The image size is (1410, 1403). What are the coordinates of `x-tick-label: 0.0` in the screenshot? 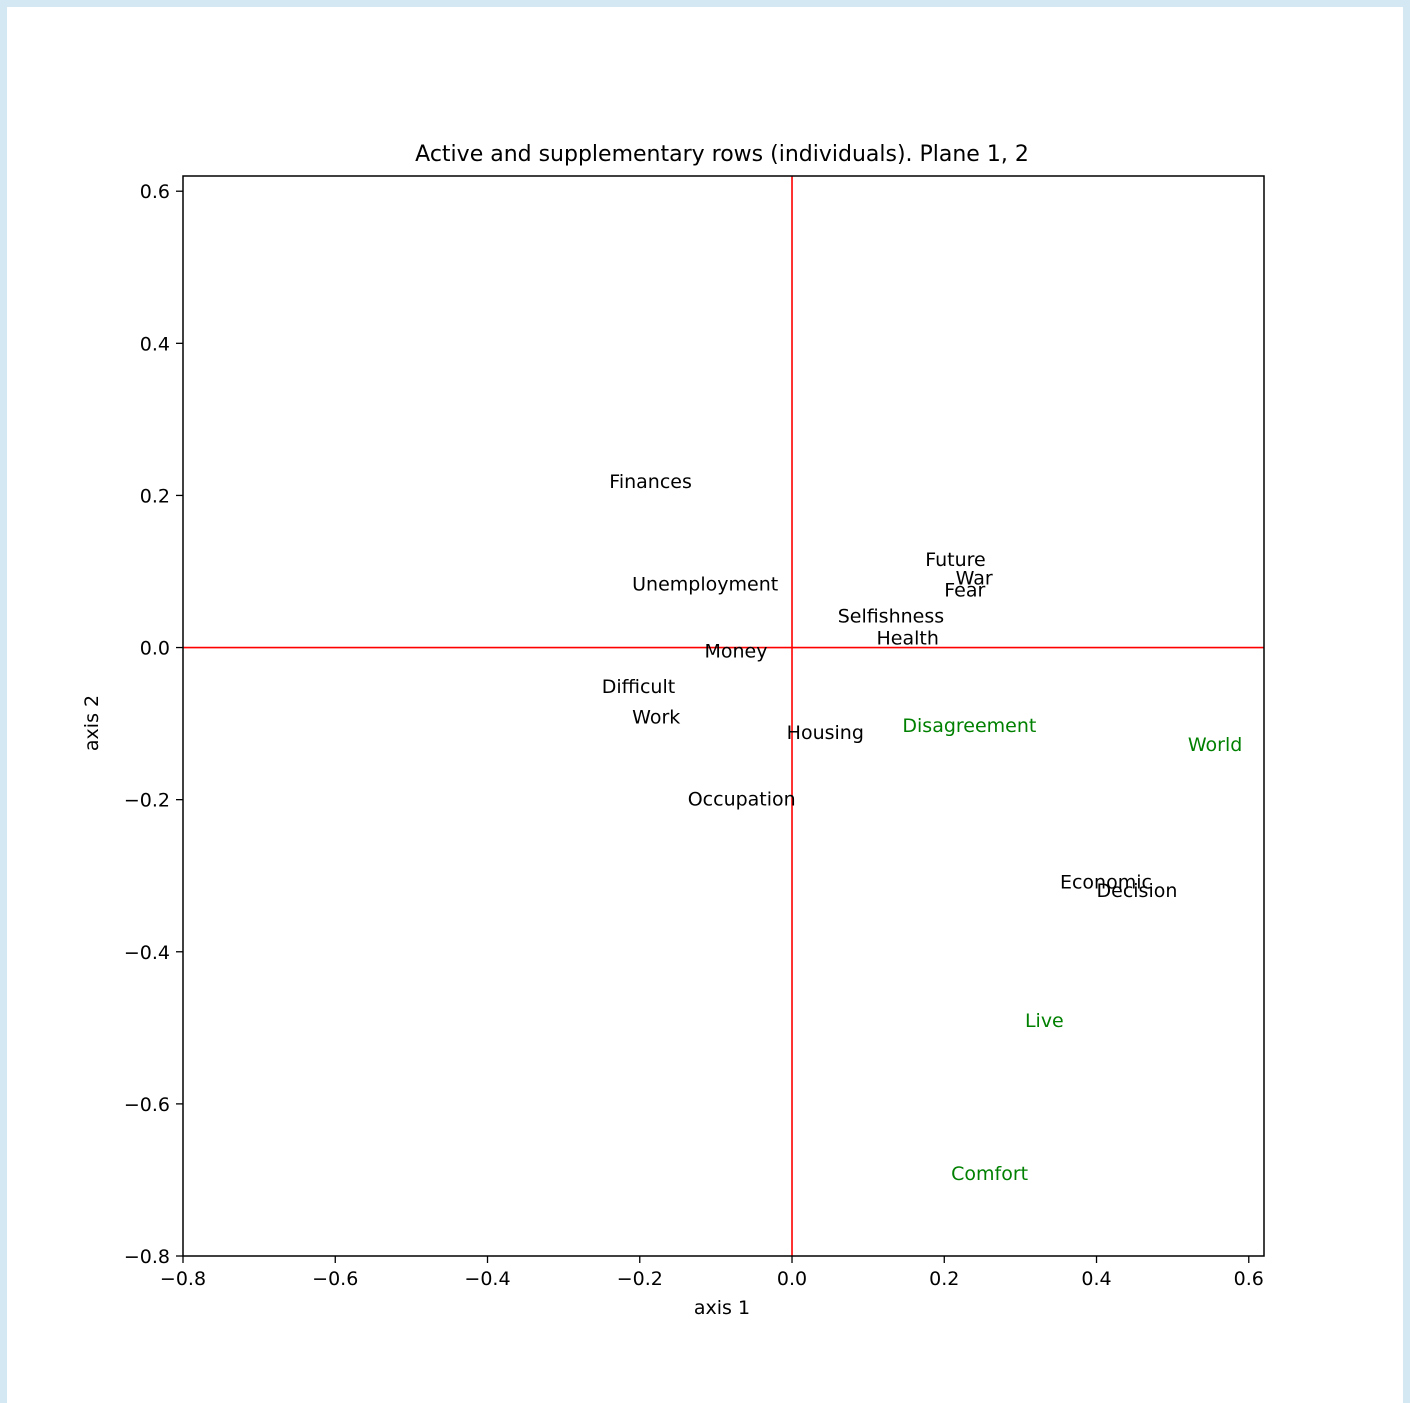 It's located at (792, 1279).